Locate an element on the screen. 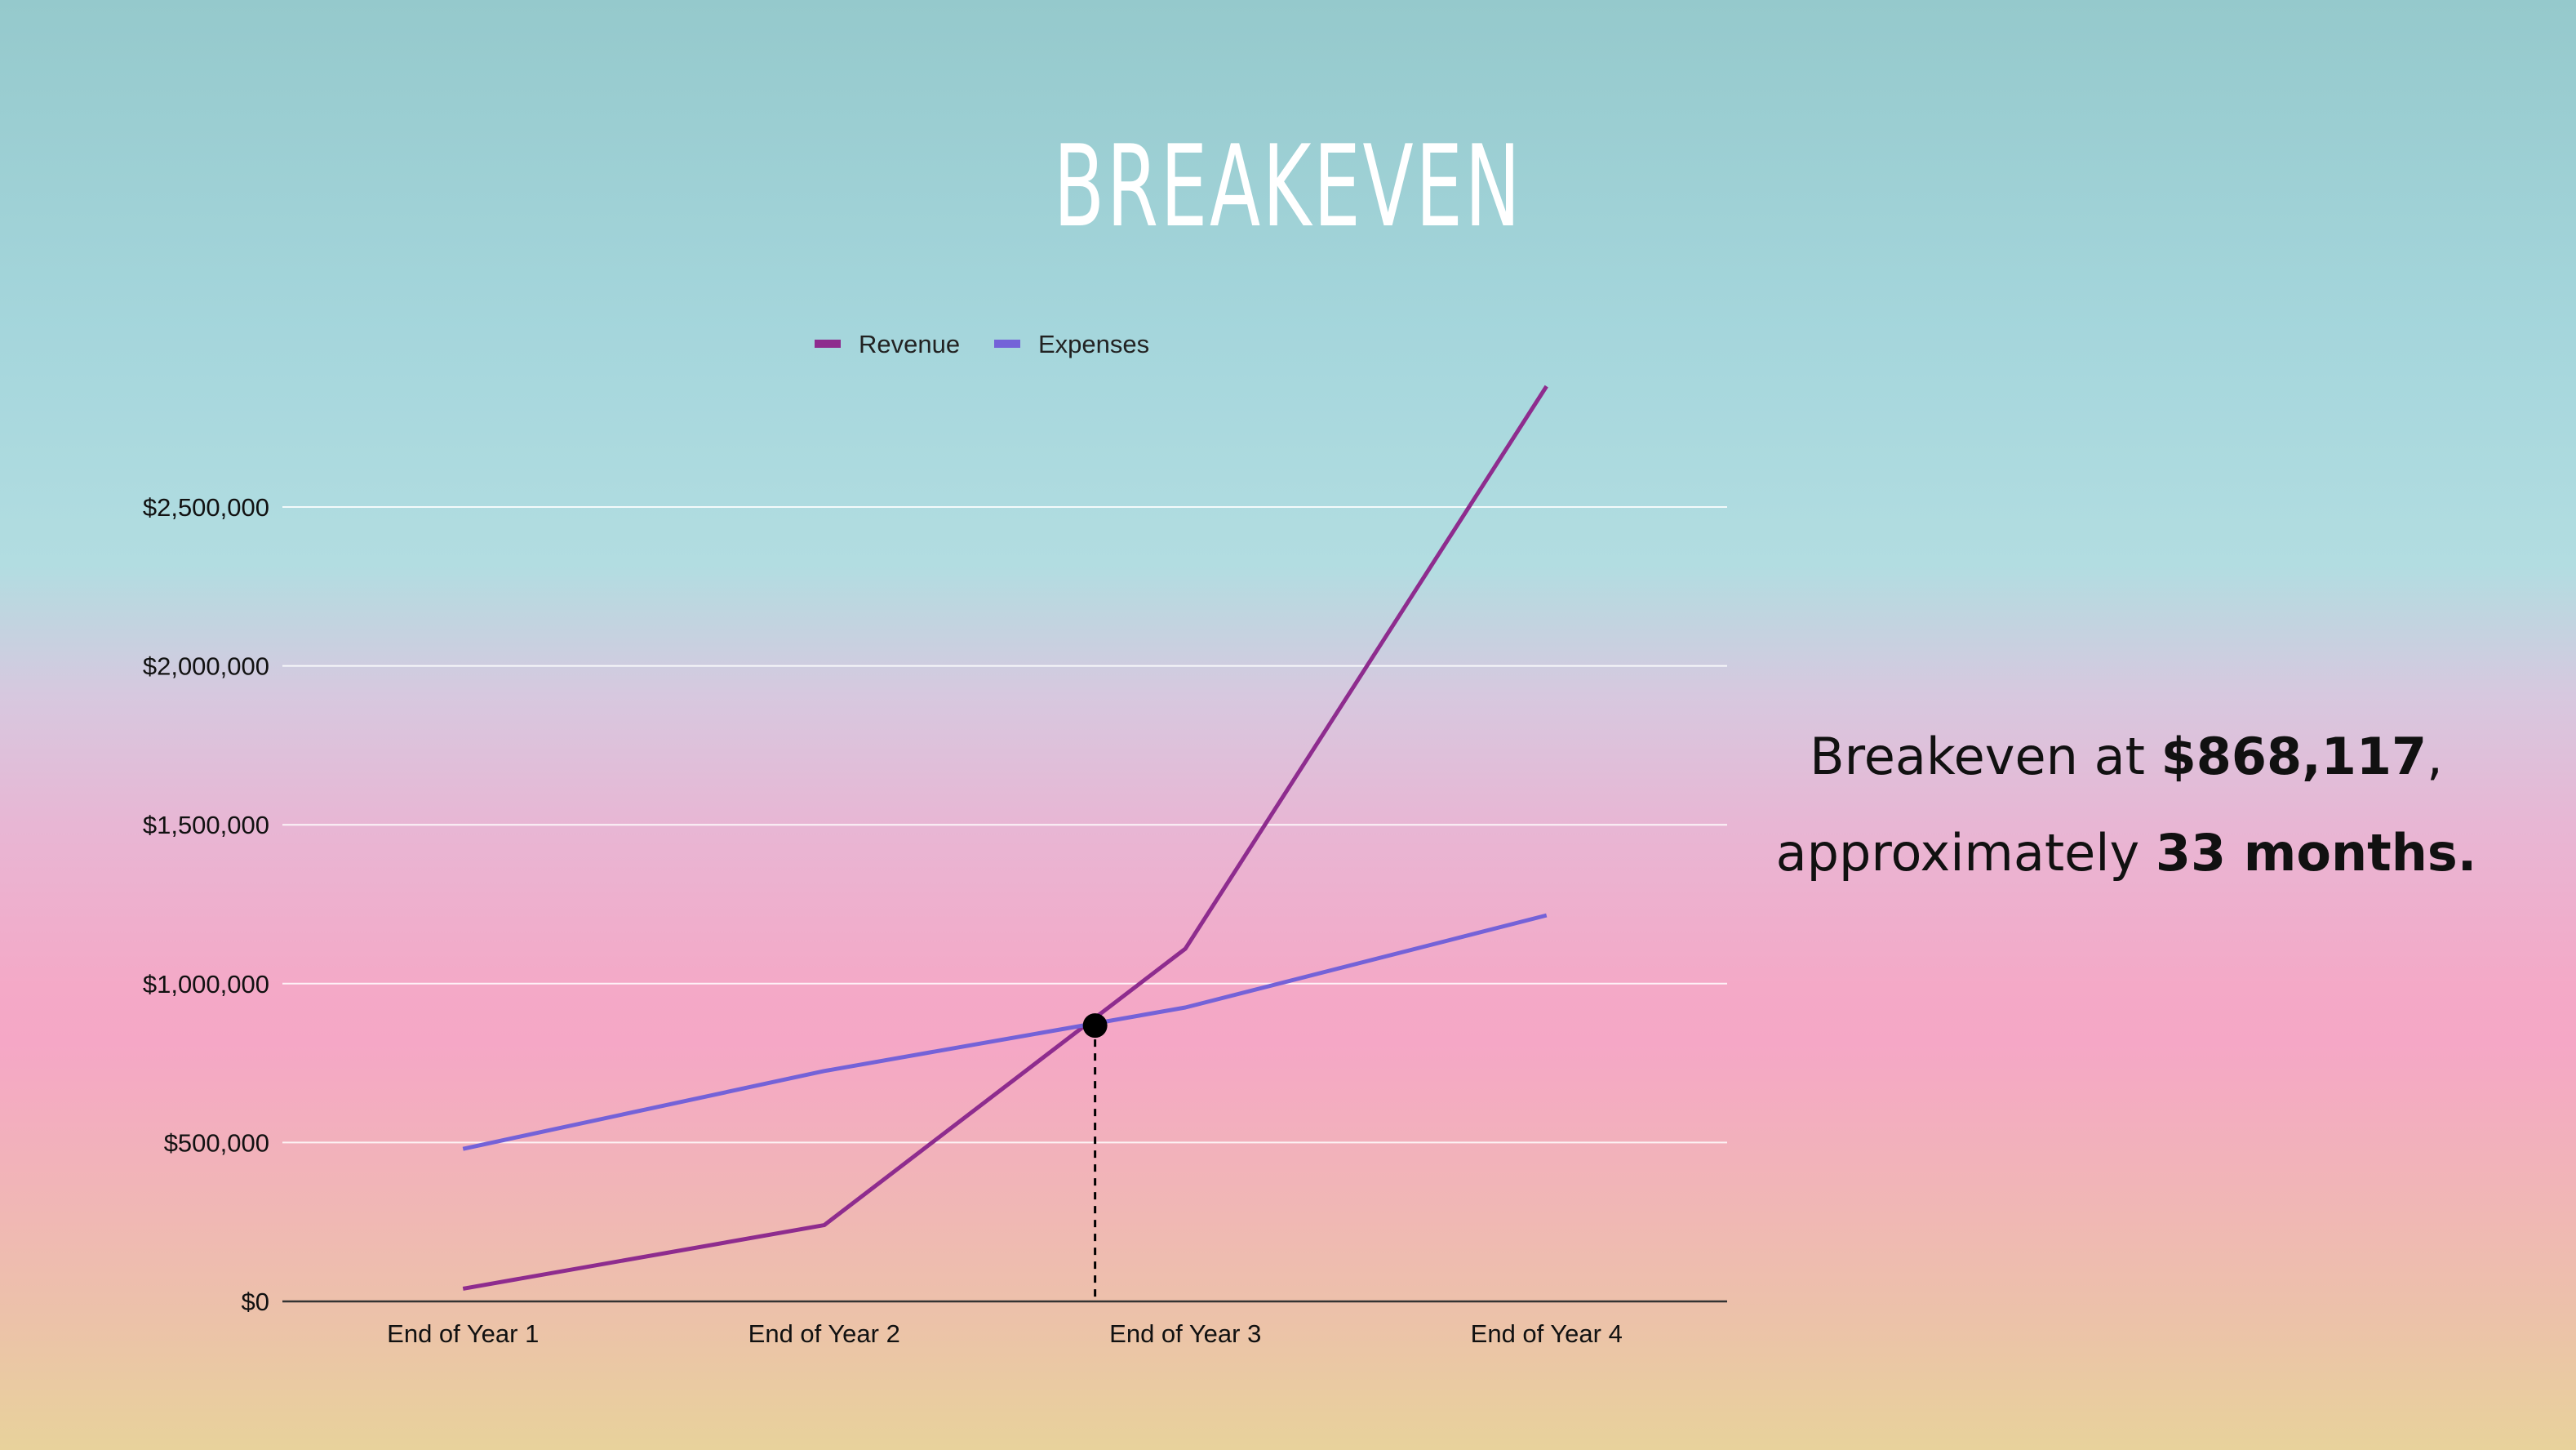  x-tick-label: End of Year 2 is located at coordinates (824, 1333).